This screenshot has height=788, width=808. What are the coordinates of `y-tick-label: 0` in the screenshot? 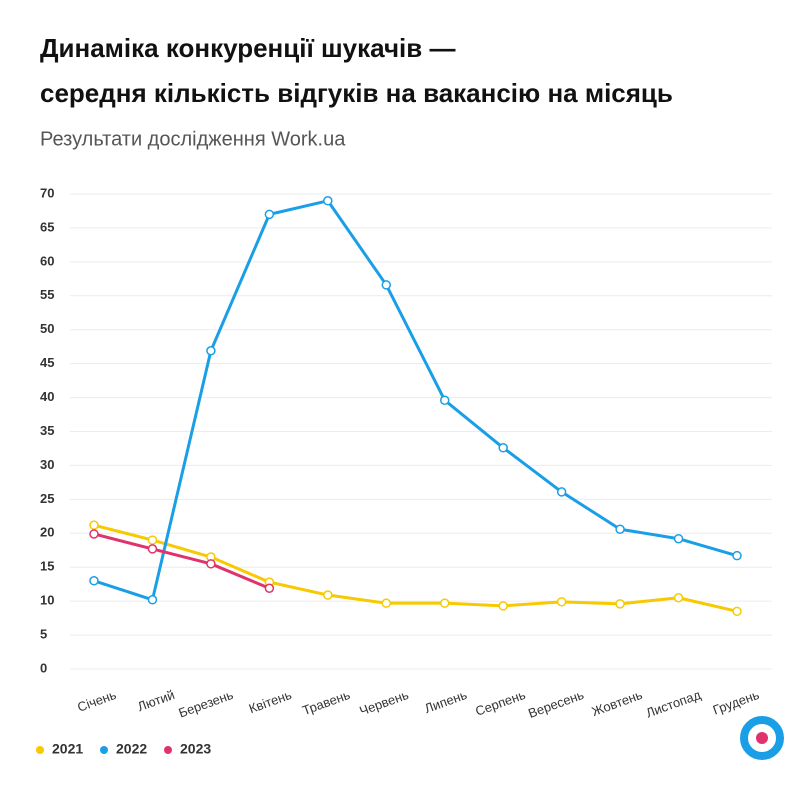 It's located at (43, 667).